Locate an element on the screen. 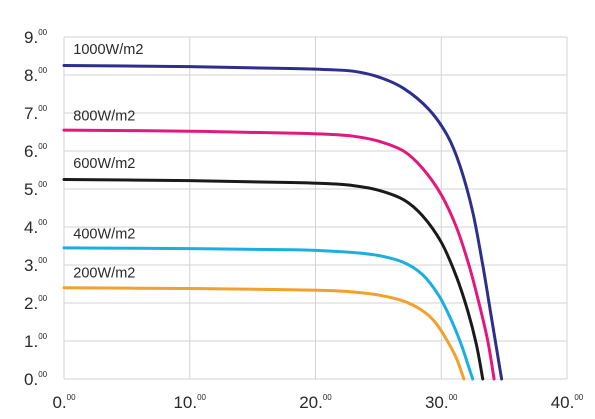 This screenshot has width=595, height=419. series-labels: 1000W/m2 800W/m2 600W/m2 400W/m2 200W/m2 is located at coordinates (108, 161).